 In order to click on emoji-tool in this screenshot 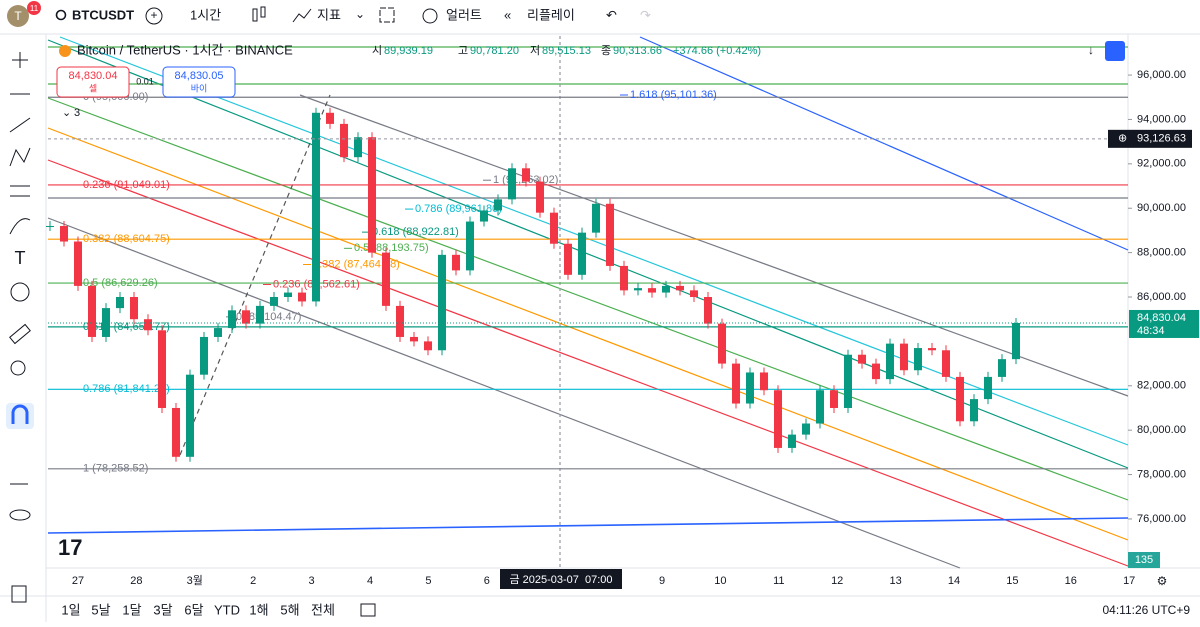, I will do `click(20, 292)`.